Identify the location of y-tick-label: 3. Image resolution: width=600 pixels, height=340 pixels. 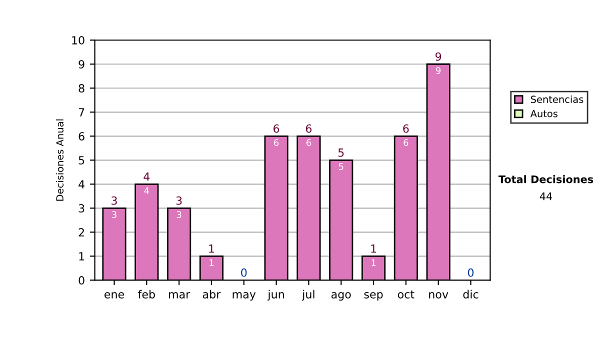
(81, 208).